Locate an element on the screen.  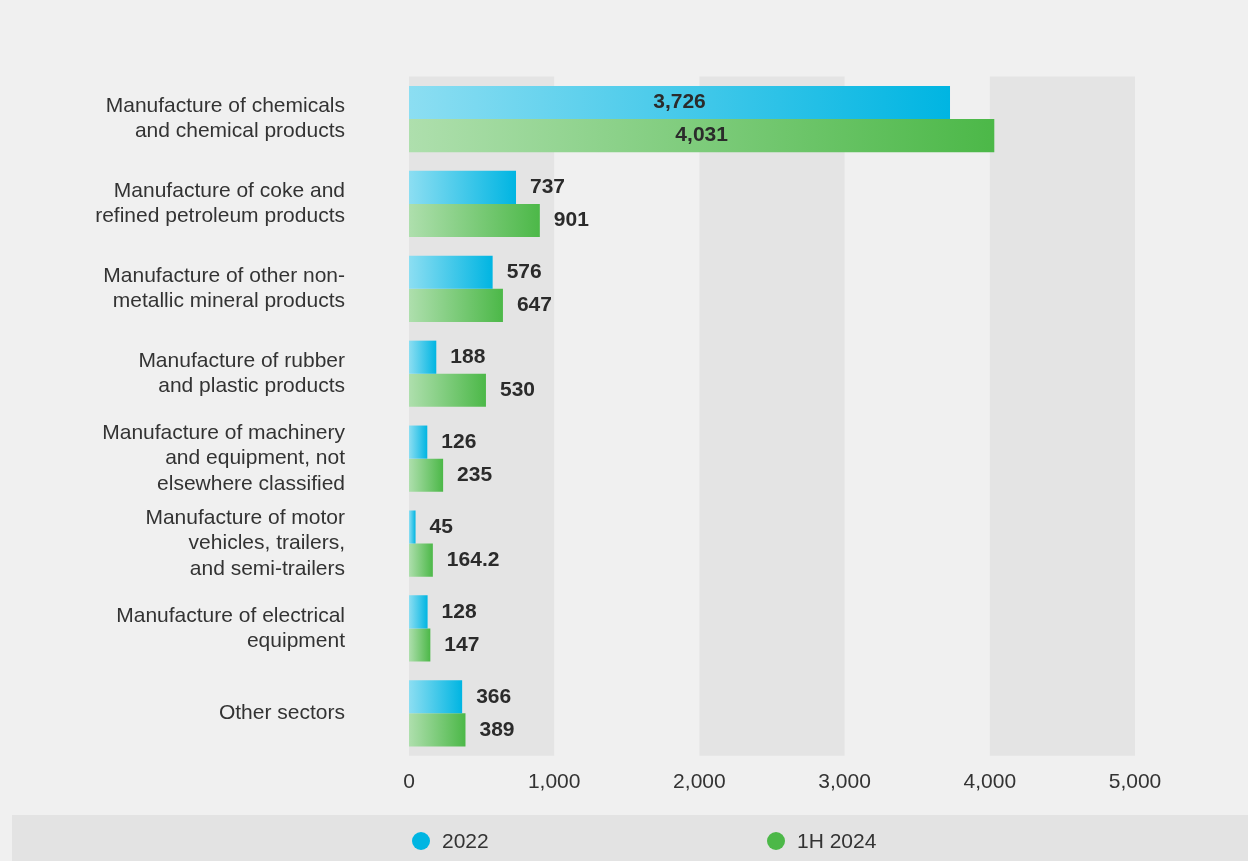
y-tick-label: Other sectors is located at coordinates (281, 712).